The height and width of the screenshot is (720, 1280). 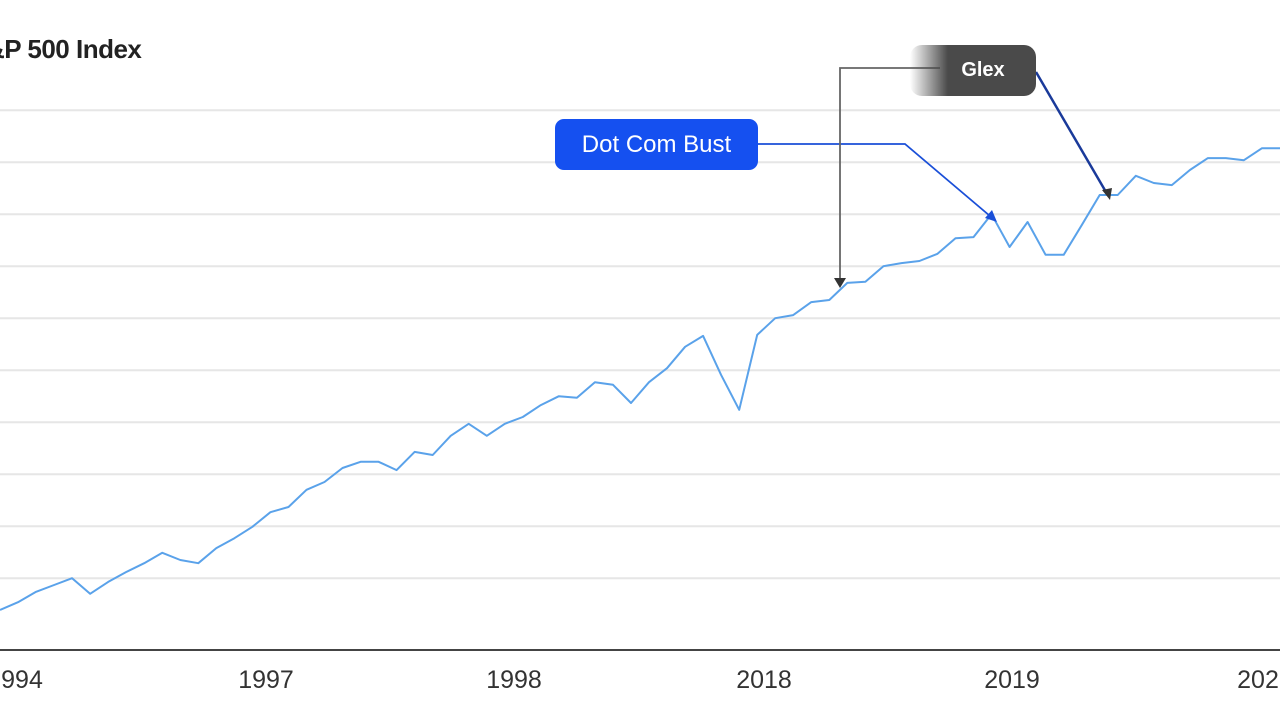 What do you see at coordinates (266, 680) in the screenshot?
I see `x-tick-label: 1997` at bounding box center [266, 680].